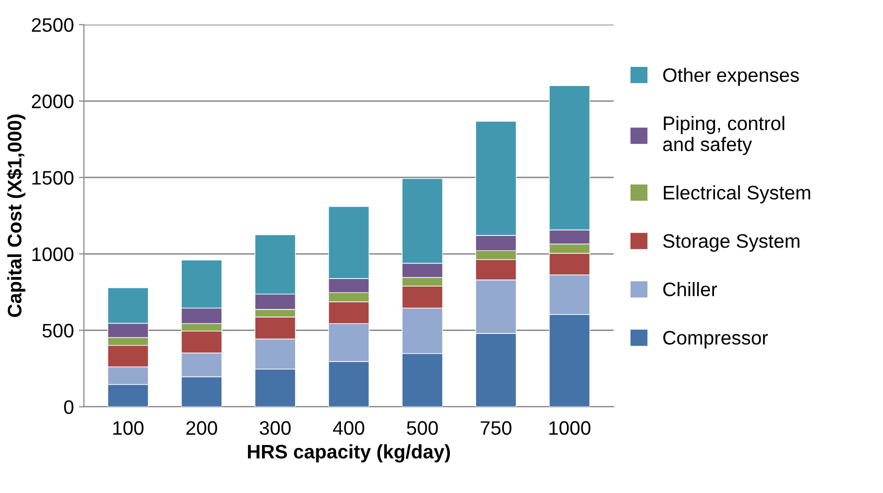  I want to click on y-tick-label: 500, so click(58, 331).